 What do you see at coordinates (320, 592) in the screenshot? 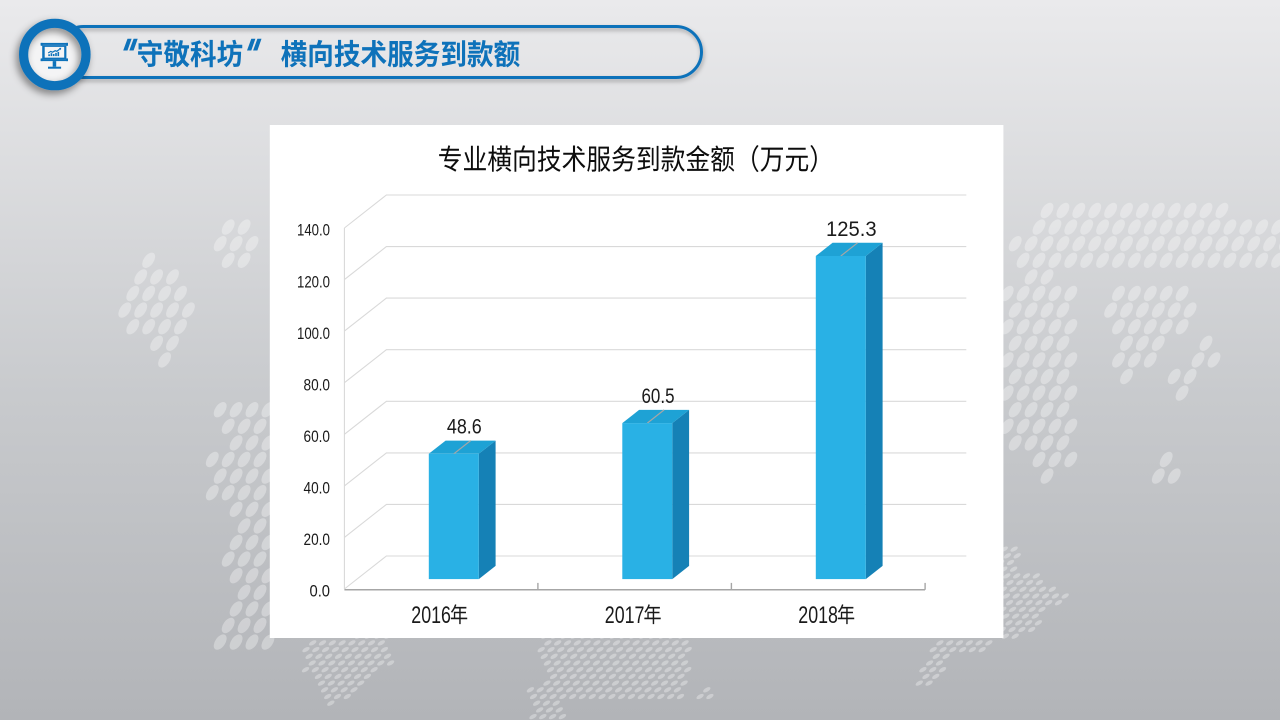
I see `svg-text: 0.0` at bounding box center [320, 592].